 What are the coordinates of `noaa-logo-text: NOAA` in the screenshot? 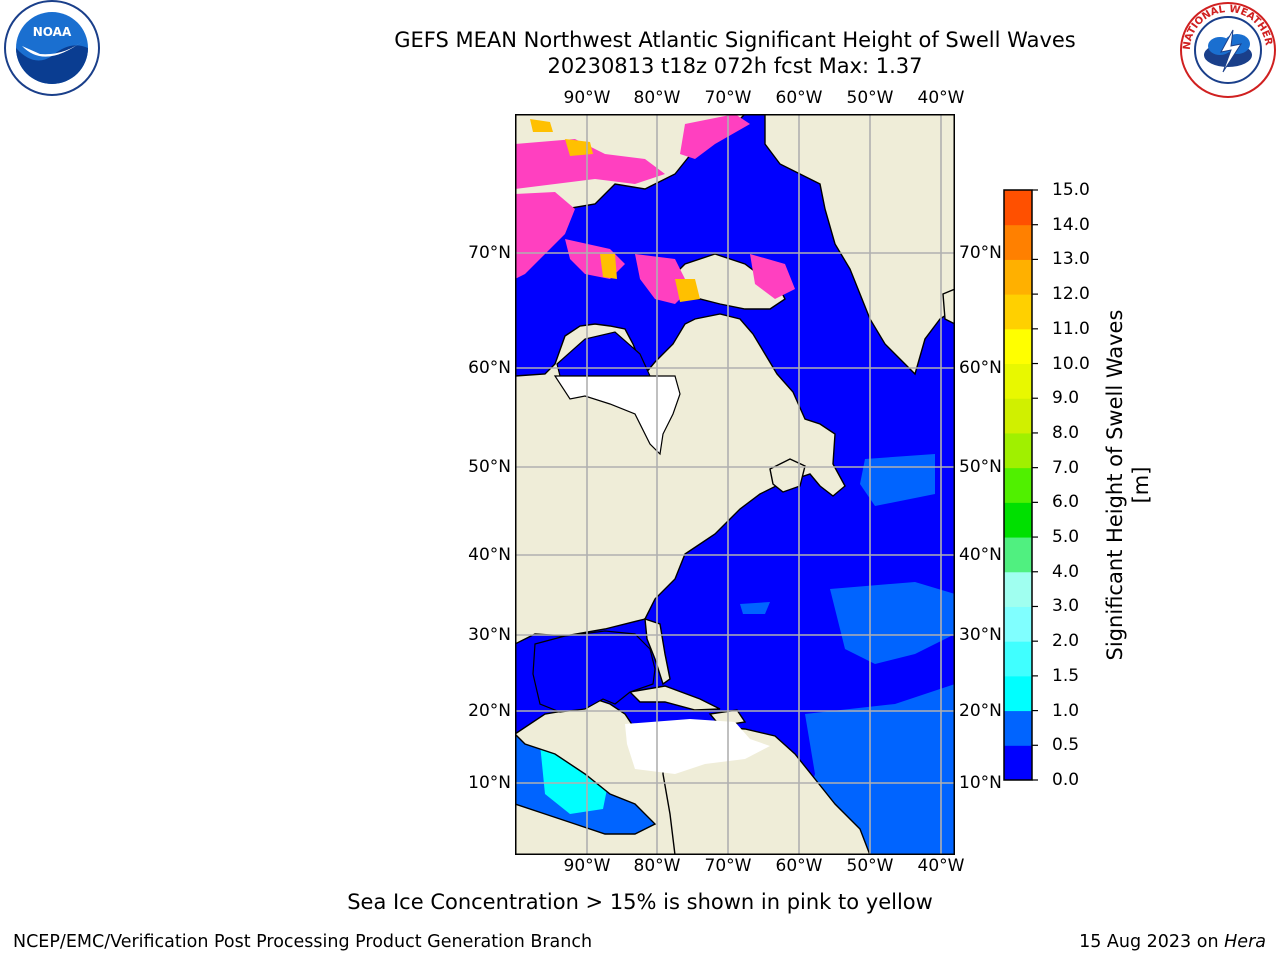 It's located at (52, 32).